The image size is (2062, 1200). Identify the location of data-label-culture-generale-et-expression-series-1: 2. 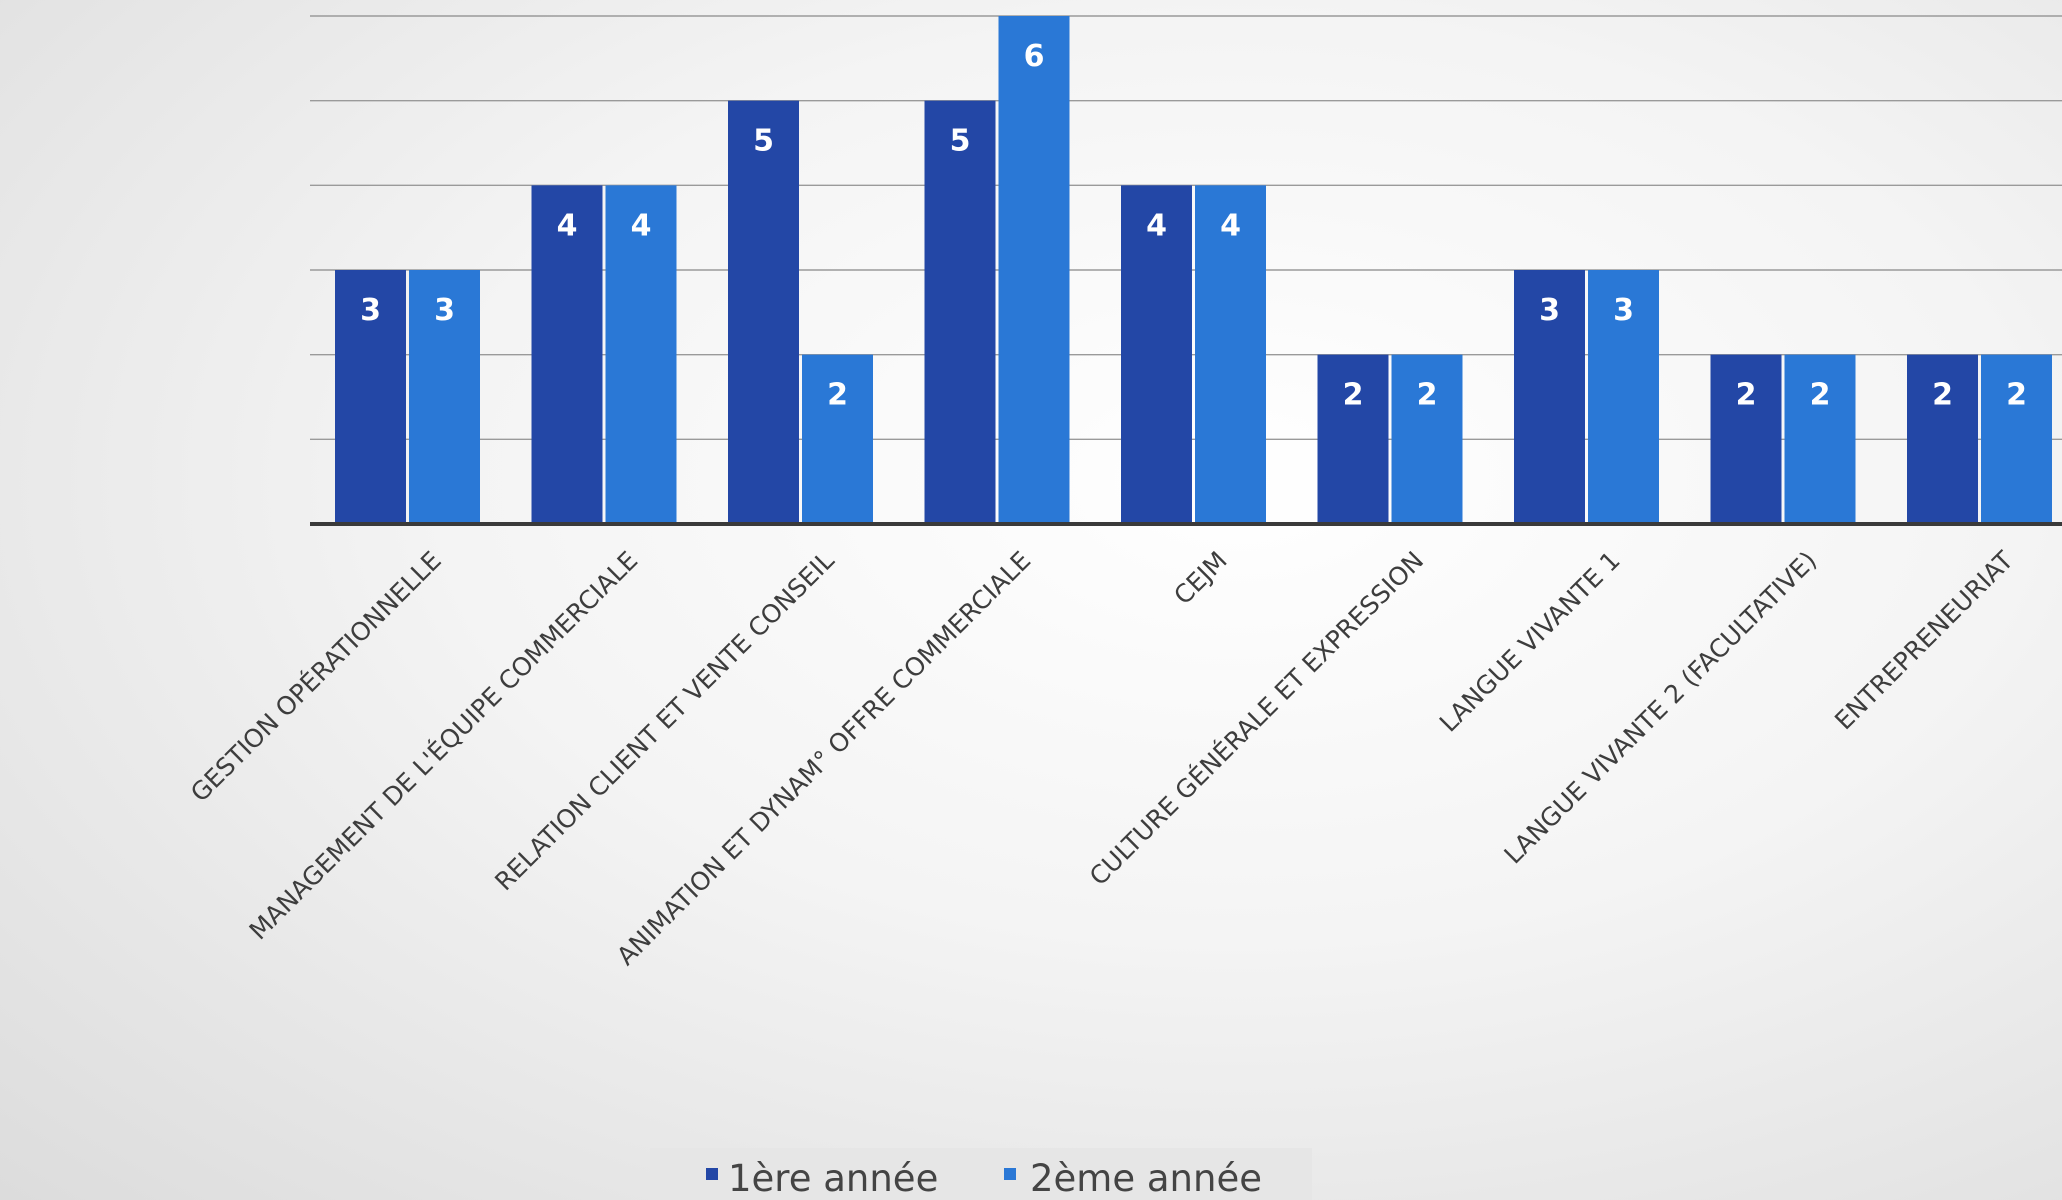
(1353, 395).